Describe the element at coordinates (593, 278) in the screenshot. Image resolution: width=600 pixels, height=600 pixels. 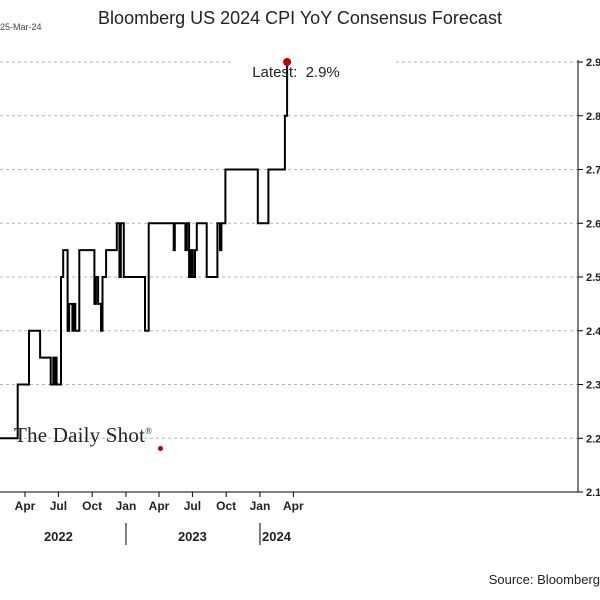
I see `y-tick-label: 2.5` at that location.